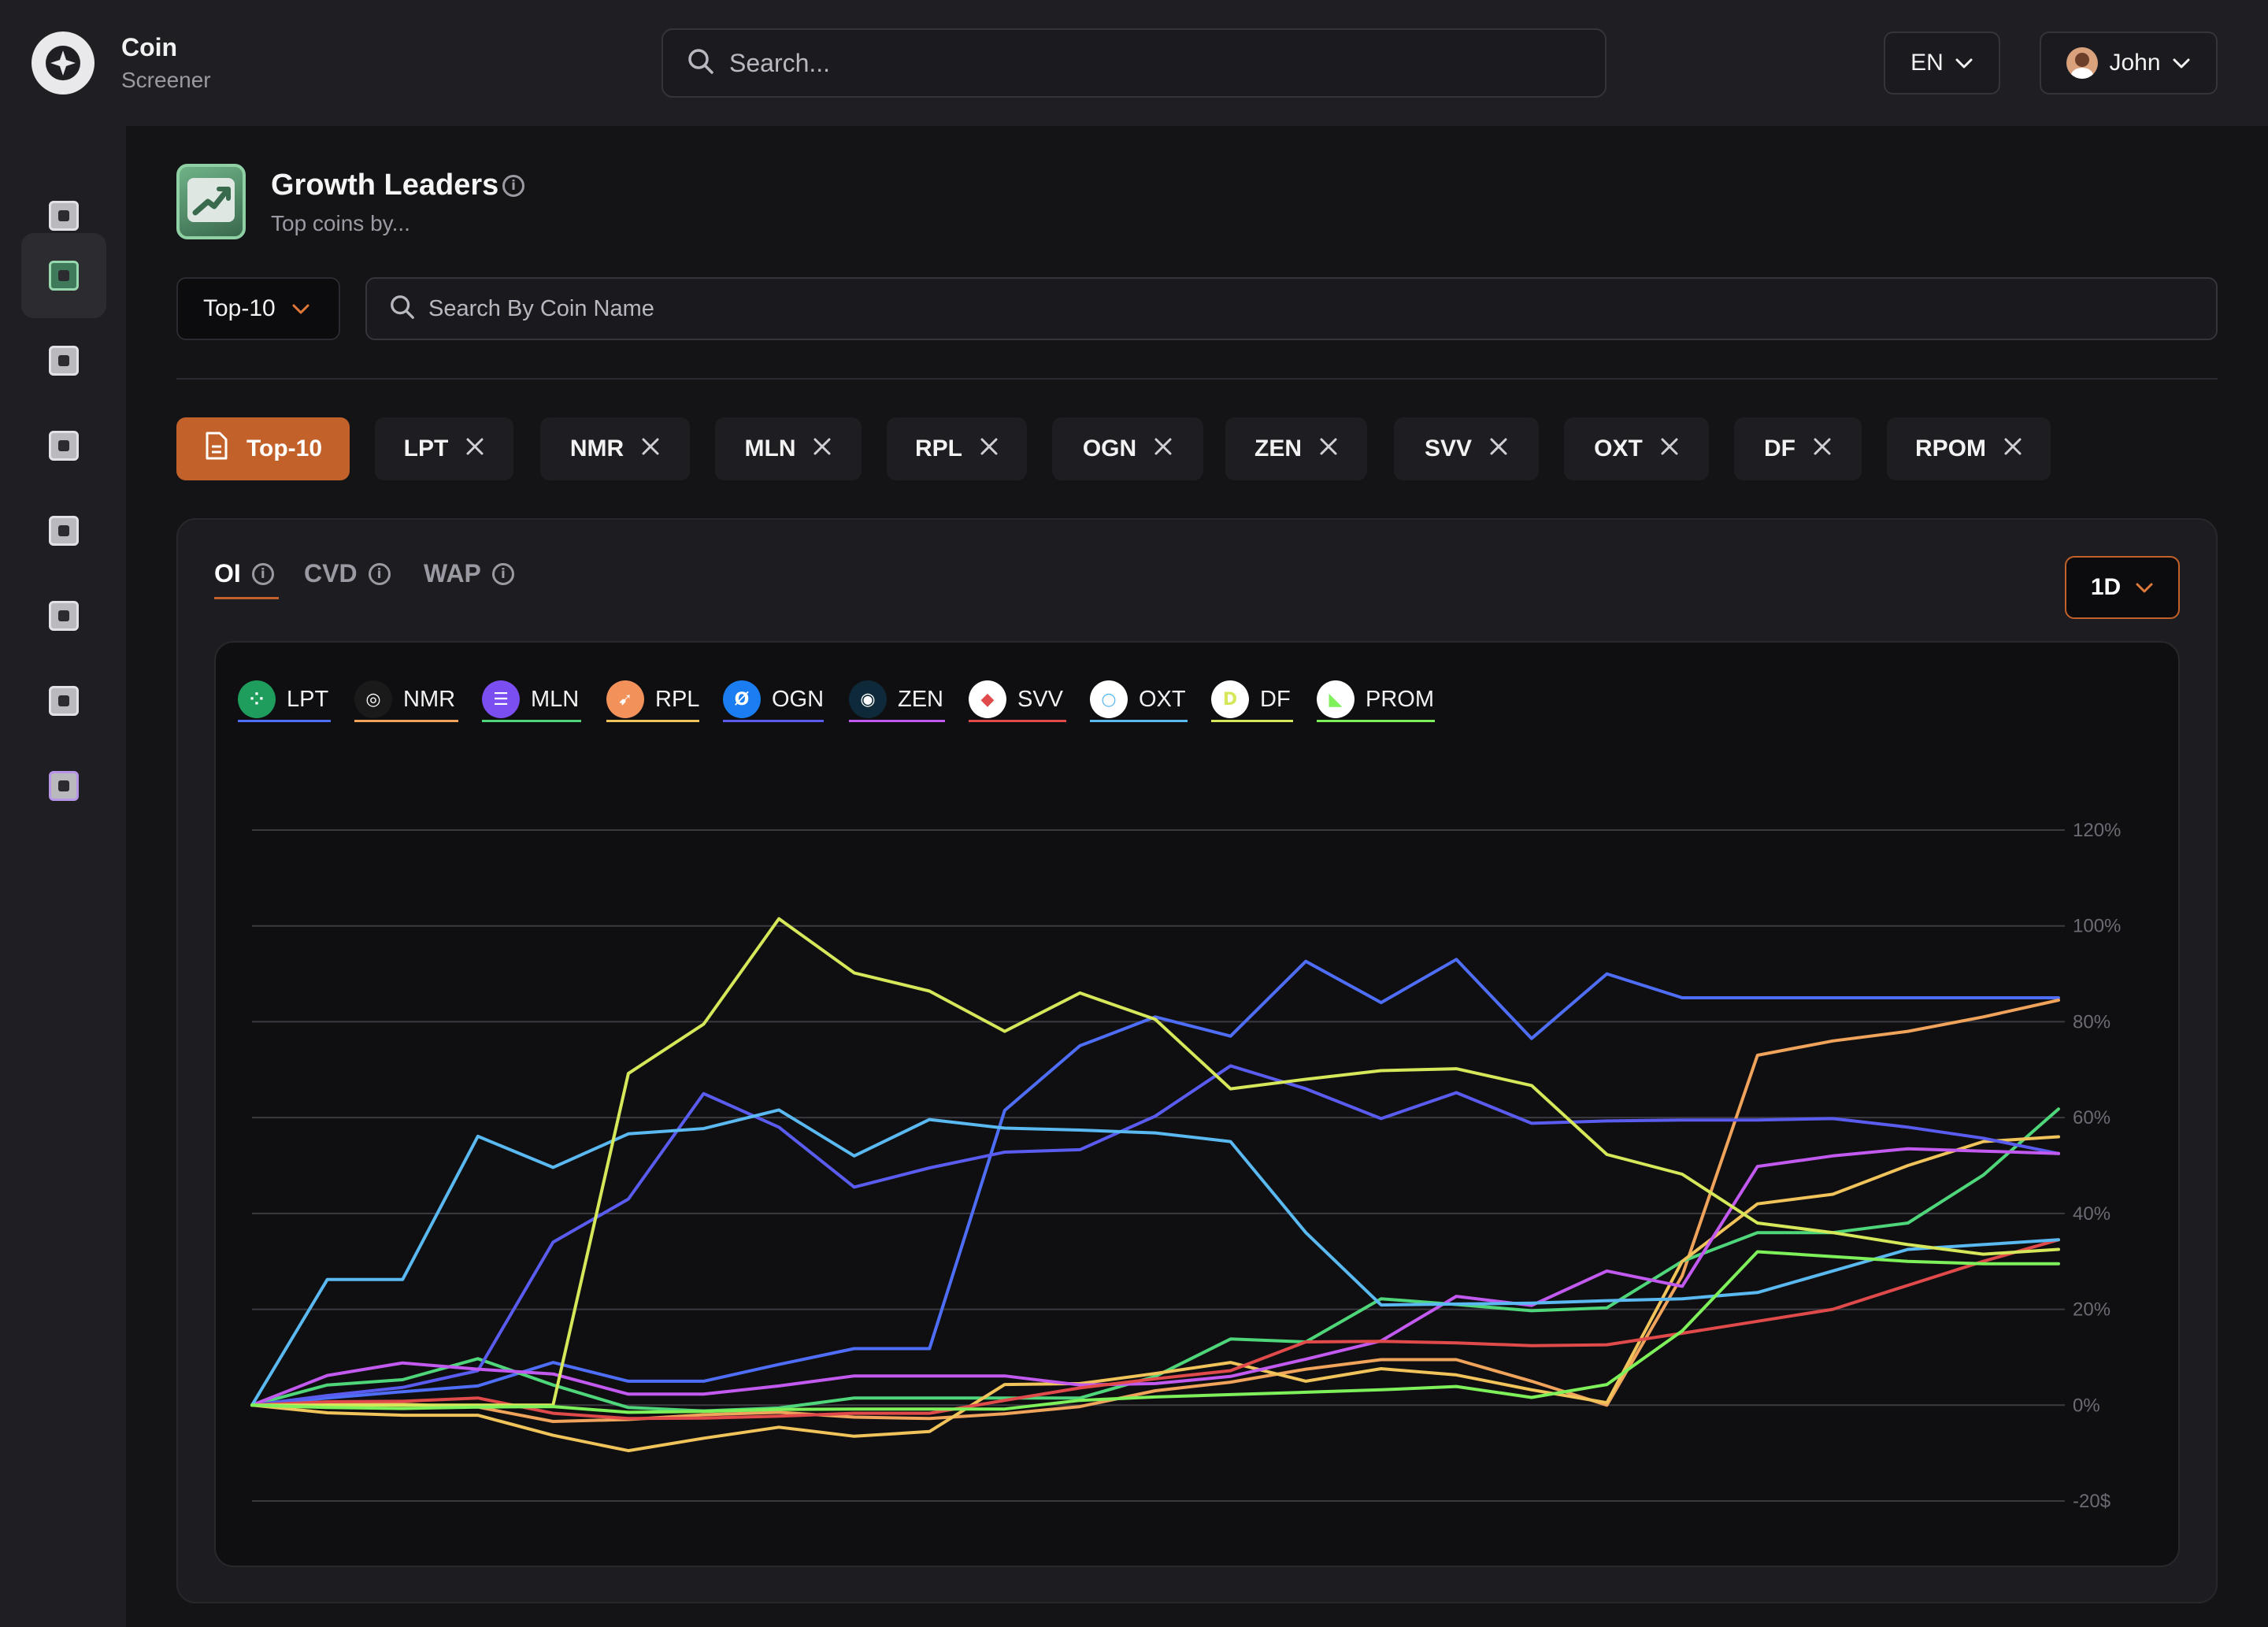 The height and width of the screenshot is (1627, 2268). What do you see at coordinates (788, 449) in the screenshot?
I see `chip-coin: MLN` at bounding box center [788, 449].